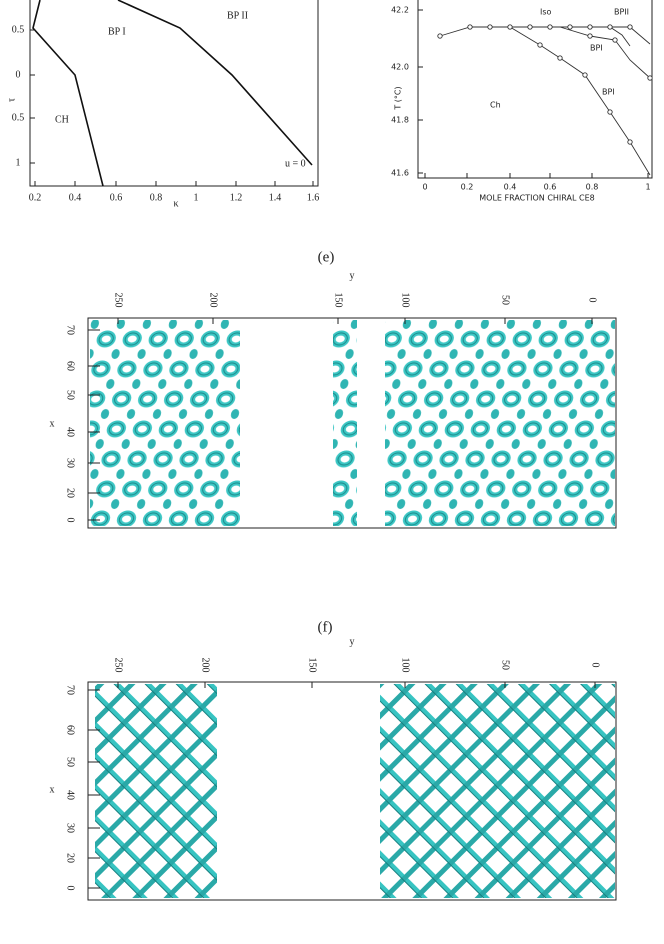 This screenshot has width=664, height=944. What do you see at coordinates (18, 74) in the screenshot?
I see `y-tick-label: 0` at bounding box center [18, 74].